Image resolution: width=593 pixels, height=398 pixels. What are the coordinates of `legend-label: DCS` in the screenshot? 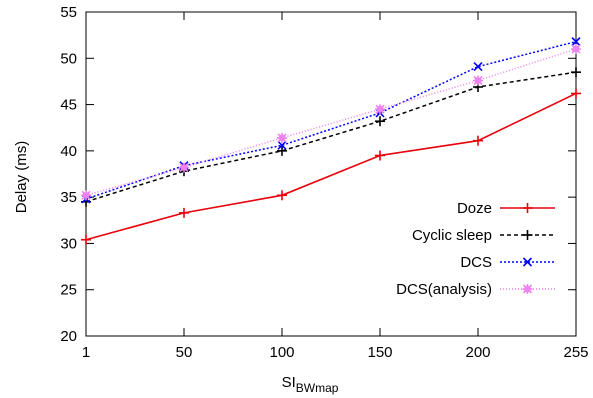 It's located at (476, 262).